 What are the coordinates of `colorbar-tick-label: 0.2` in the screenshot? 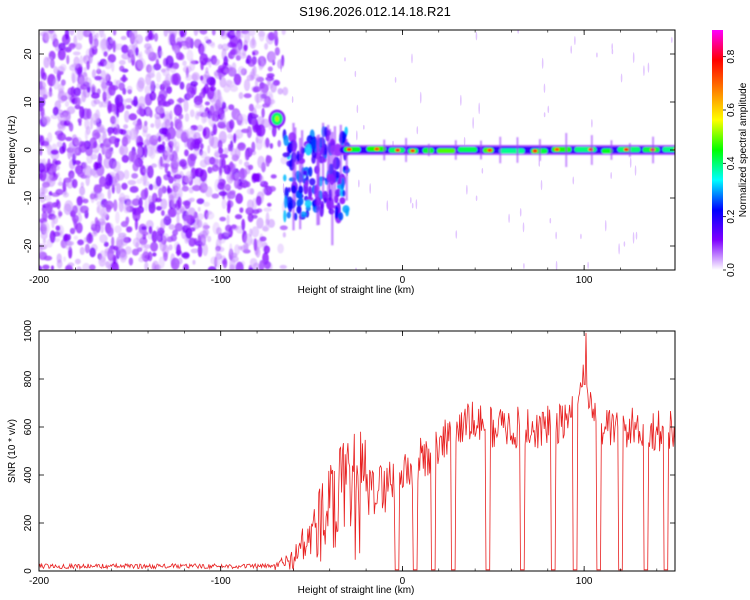 It's located at (731, 216).